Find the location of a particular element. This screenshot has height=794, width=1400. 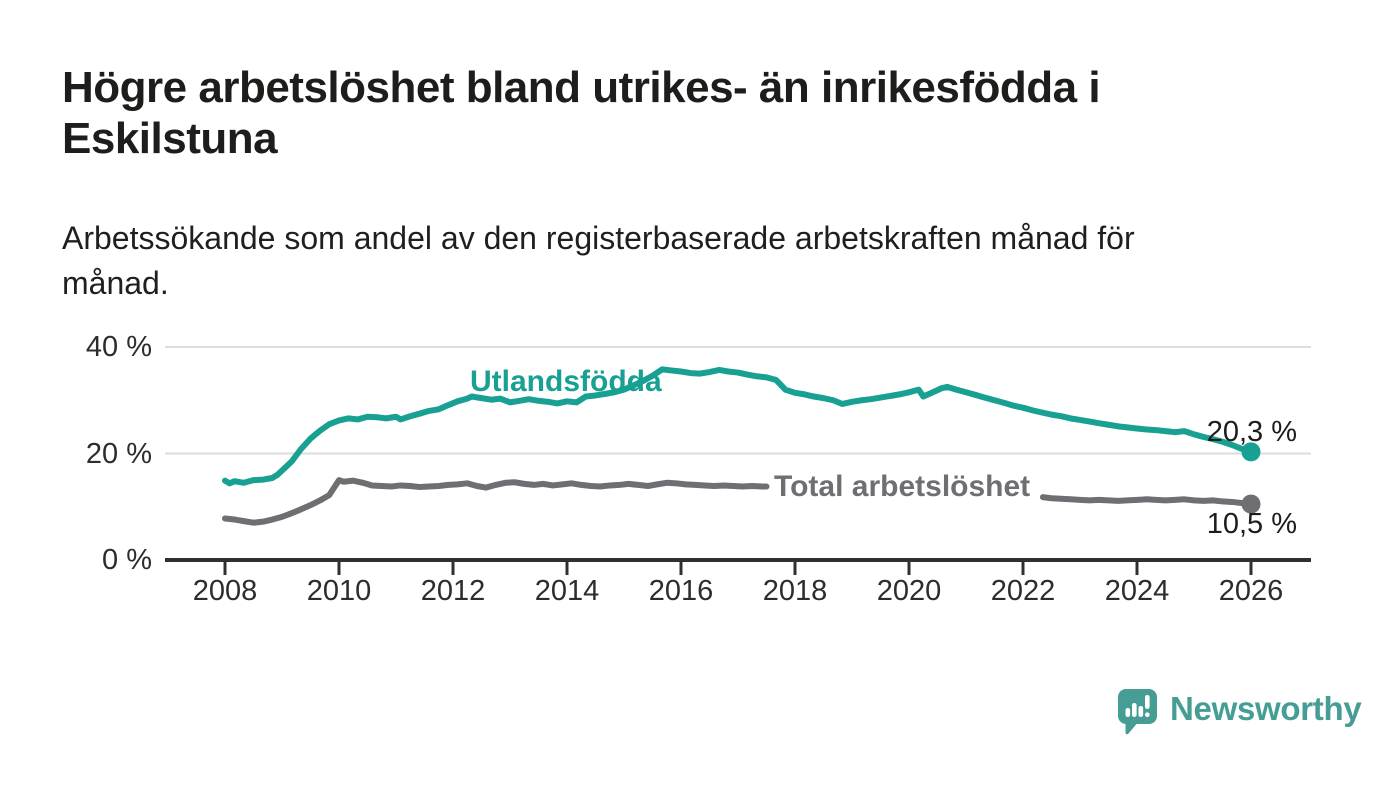

series-endpoint-dot-total is located at coordinates (1251, 504).